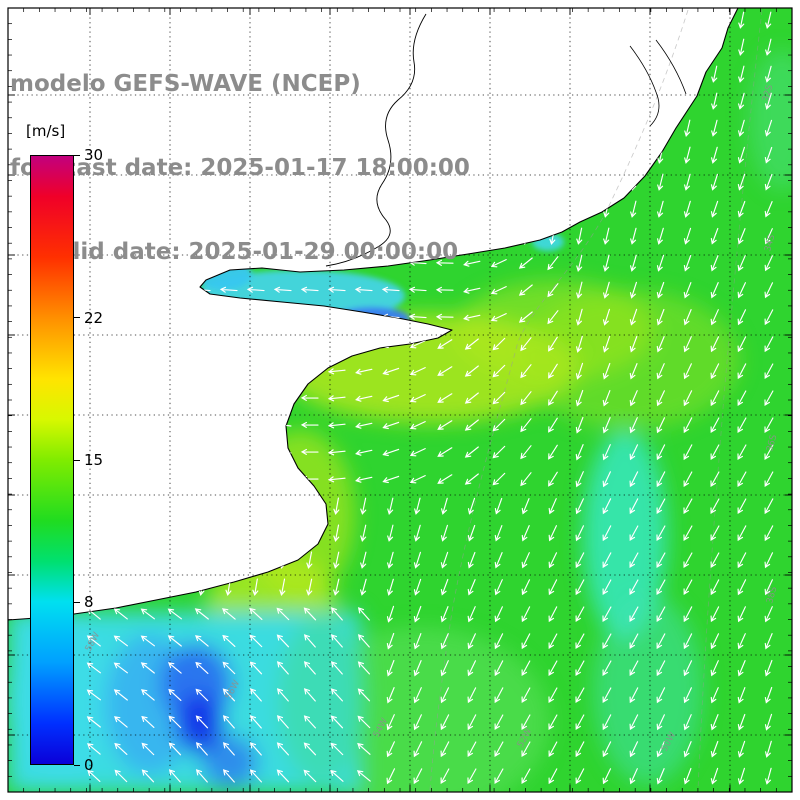  What do you see at coordinates (376, 140) in the screenshot?
I see `river-line` at bounding box center [376, 140].